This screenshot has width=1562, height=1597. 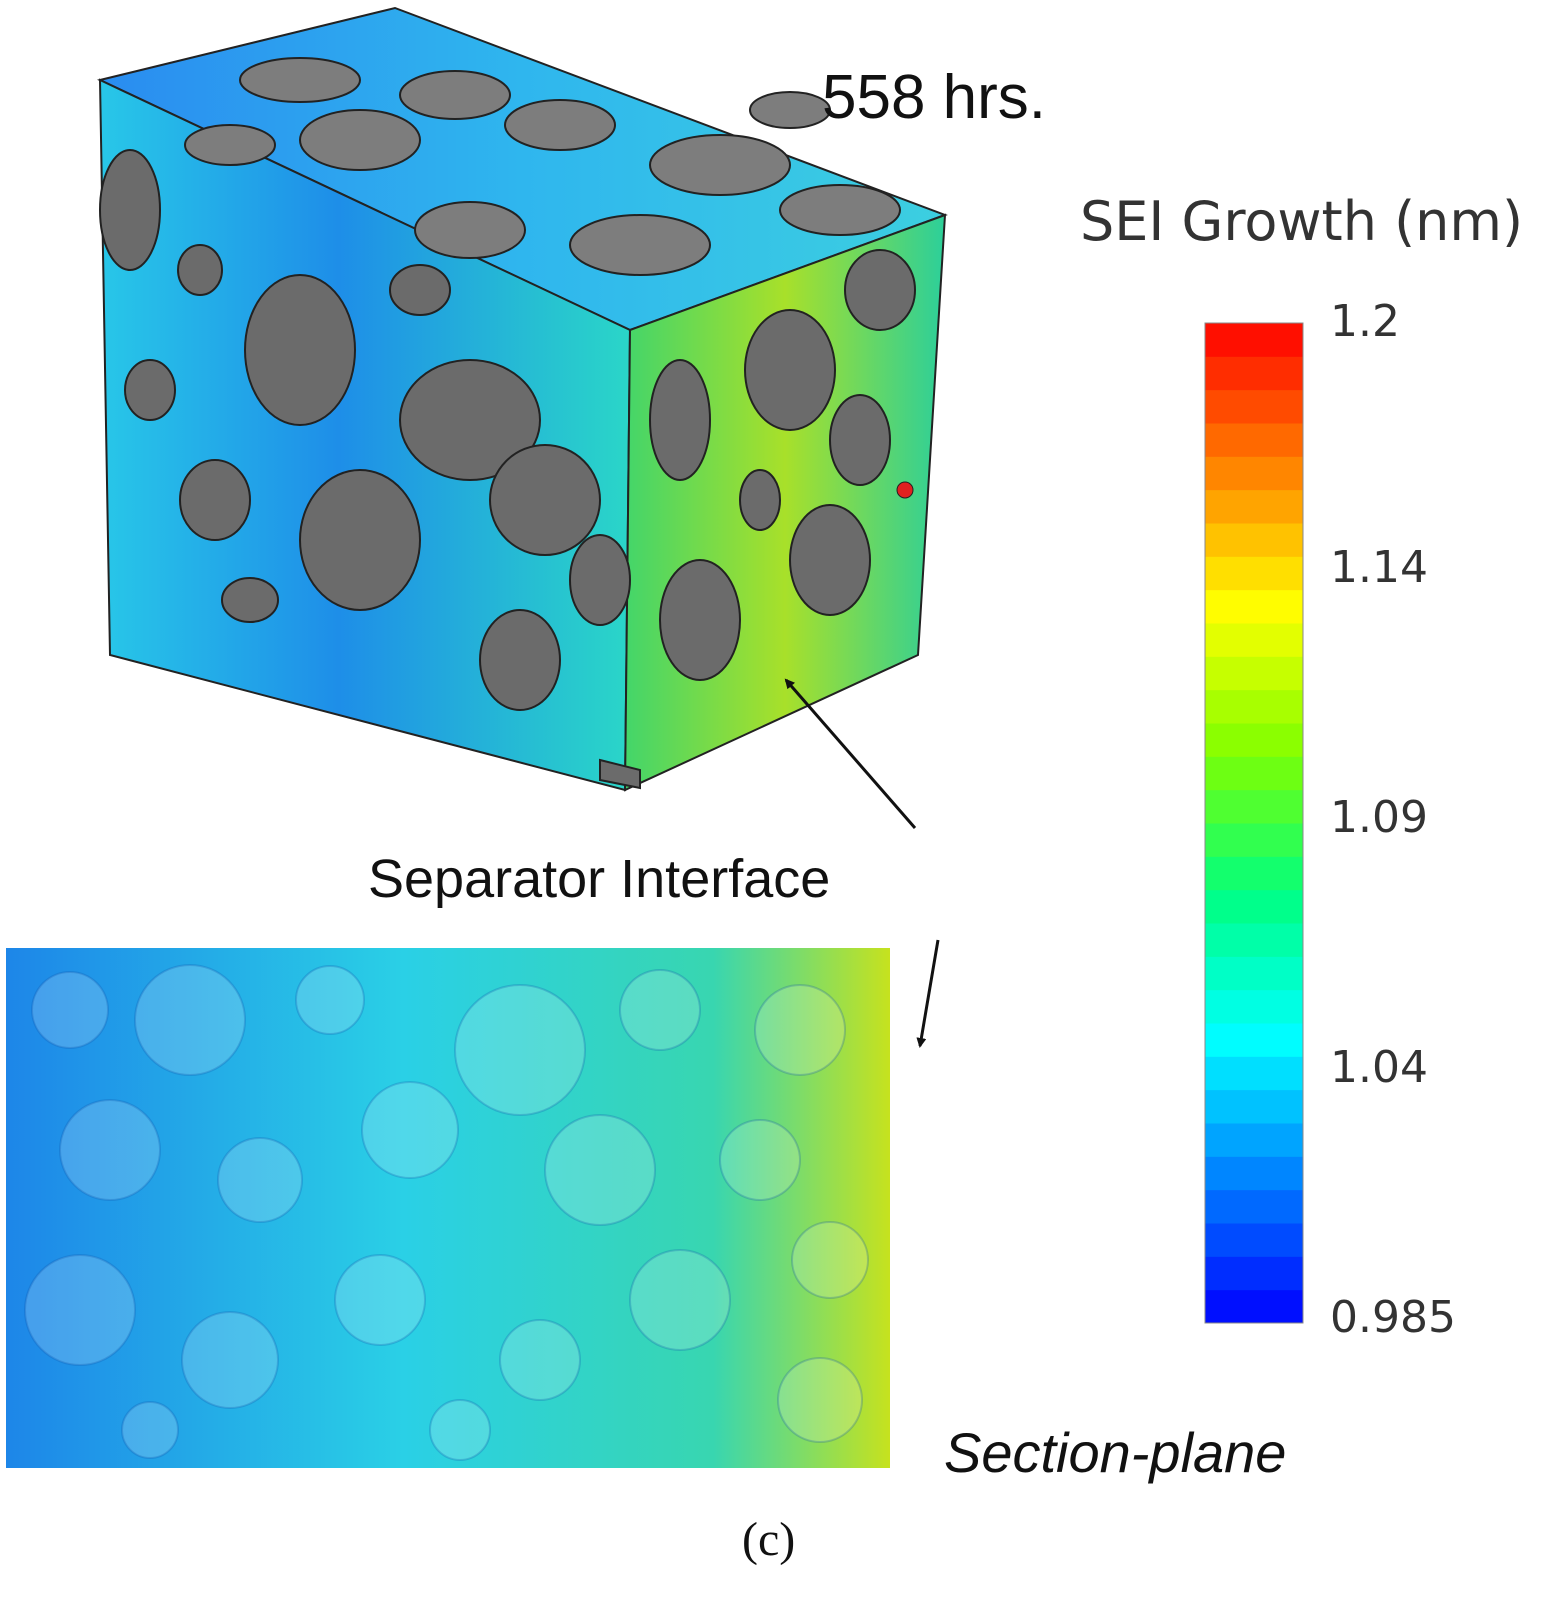 I want to click on colorbar-tick-label: 1.2, so click(x=1365, y=321).